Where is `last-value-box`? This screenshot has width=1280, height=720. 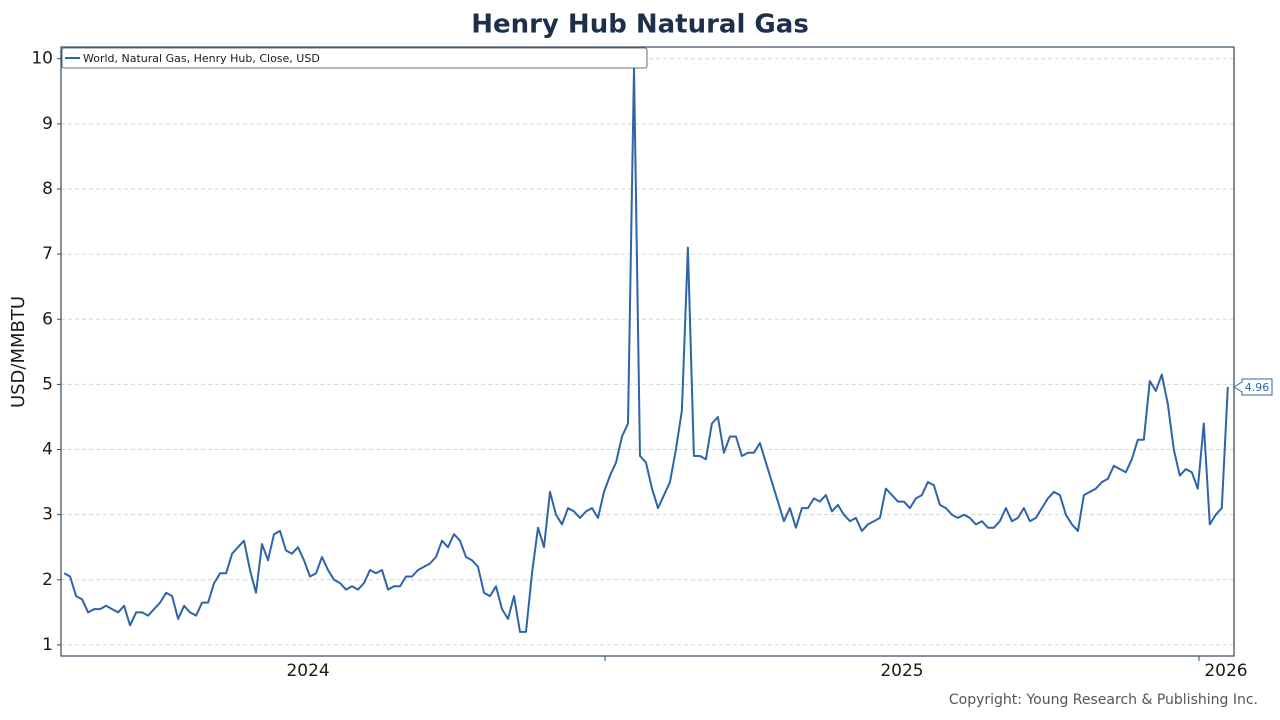
last-value-box is located at coordinates (1253, 387).